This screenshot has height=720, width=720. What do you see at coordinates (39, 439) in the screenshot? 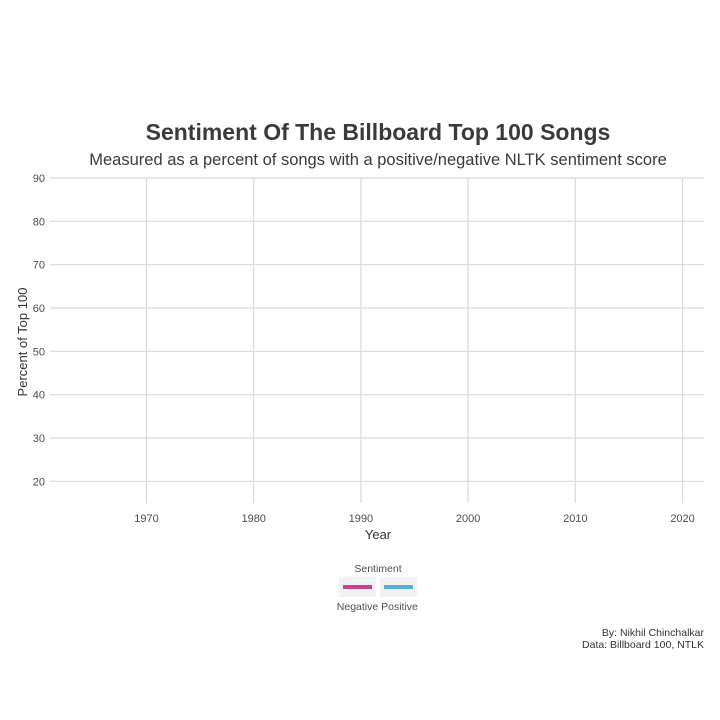
I see `y-tick-label-30: 30` at bounding box center [39, 439].